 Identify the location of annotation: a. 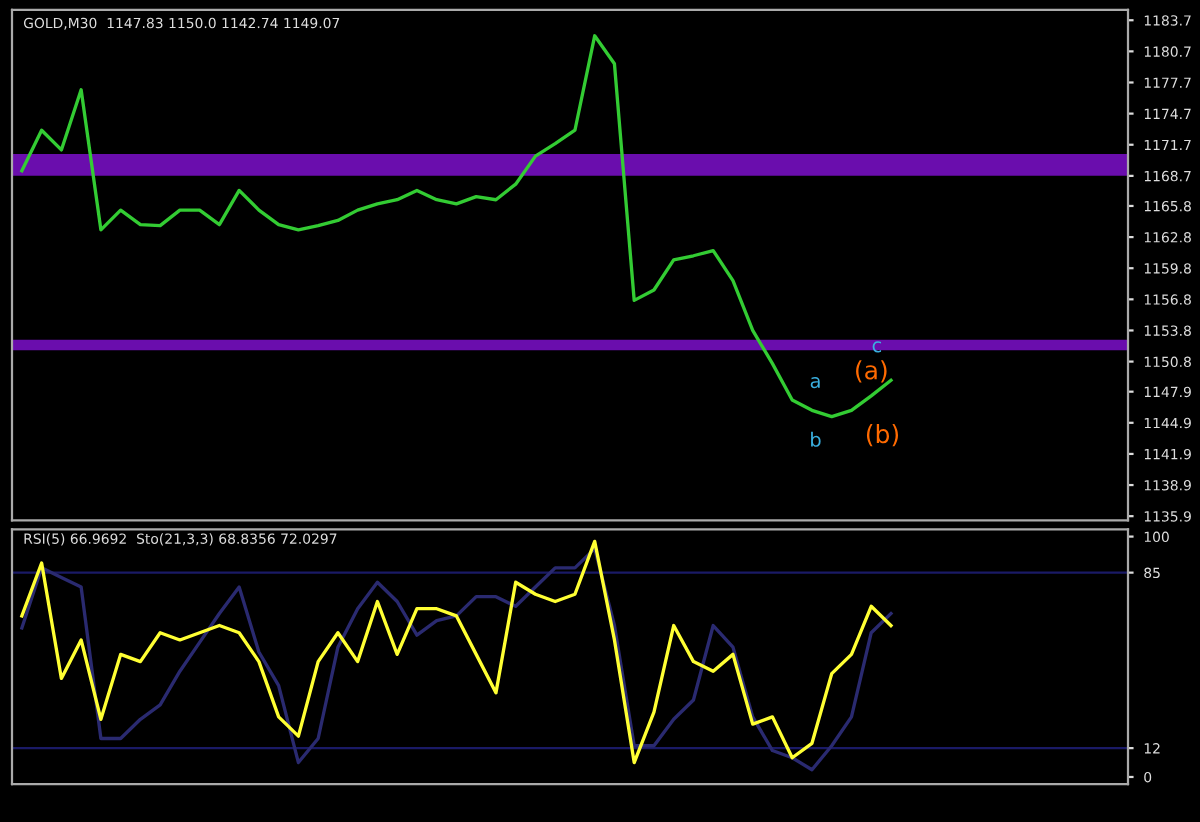
(815, 382).